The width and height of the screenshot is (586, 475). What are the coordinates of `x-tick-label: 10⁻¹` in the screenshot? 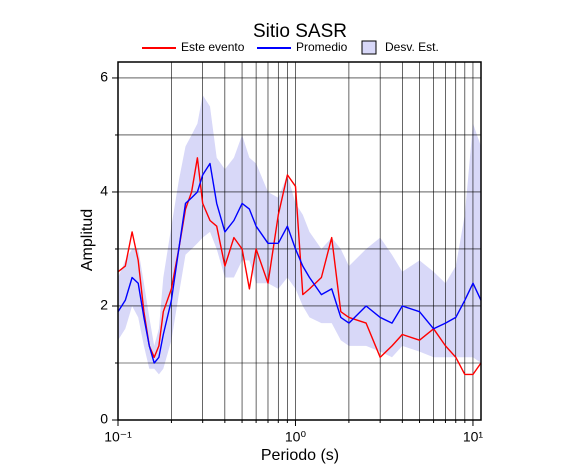 It's located at (118, 437).